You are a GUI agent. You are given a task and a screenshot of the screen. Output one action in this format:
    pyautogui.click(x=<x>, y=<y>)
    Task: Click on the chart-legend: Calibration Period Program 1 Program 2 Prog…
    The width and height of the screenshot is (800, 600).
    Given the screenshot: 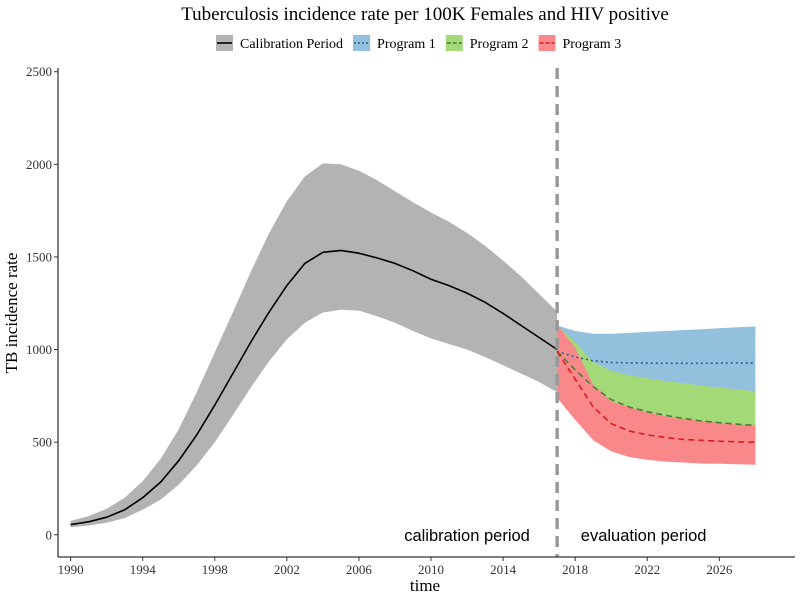 What is the action you would take?
    pyautogui.click(x=418, y=43)
    